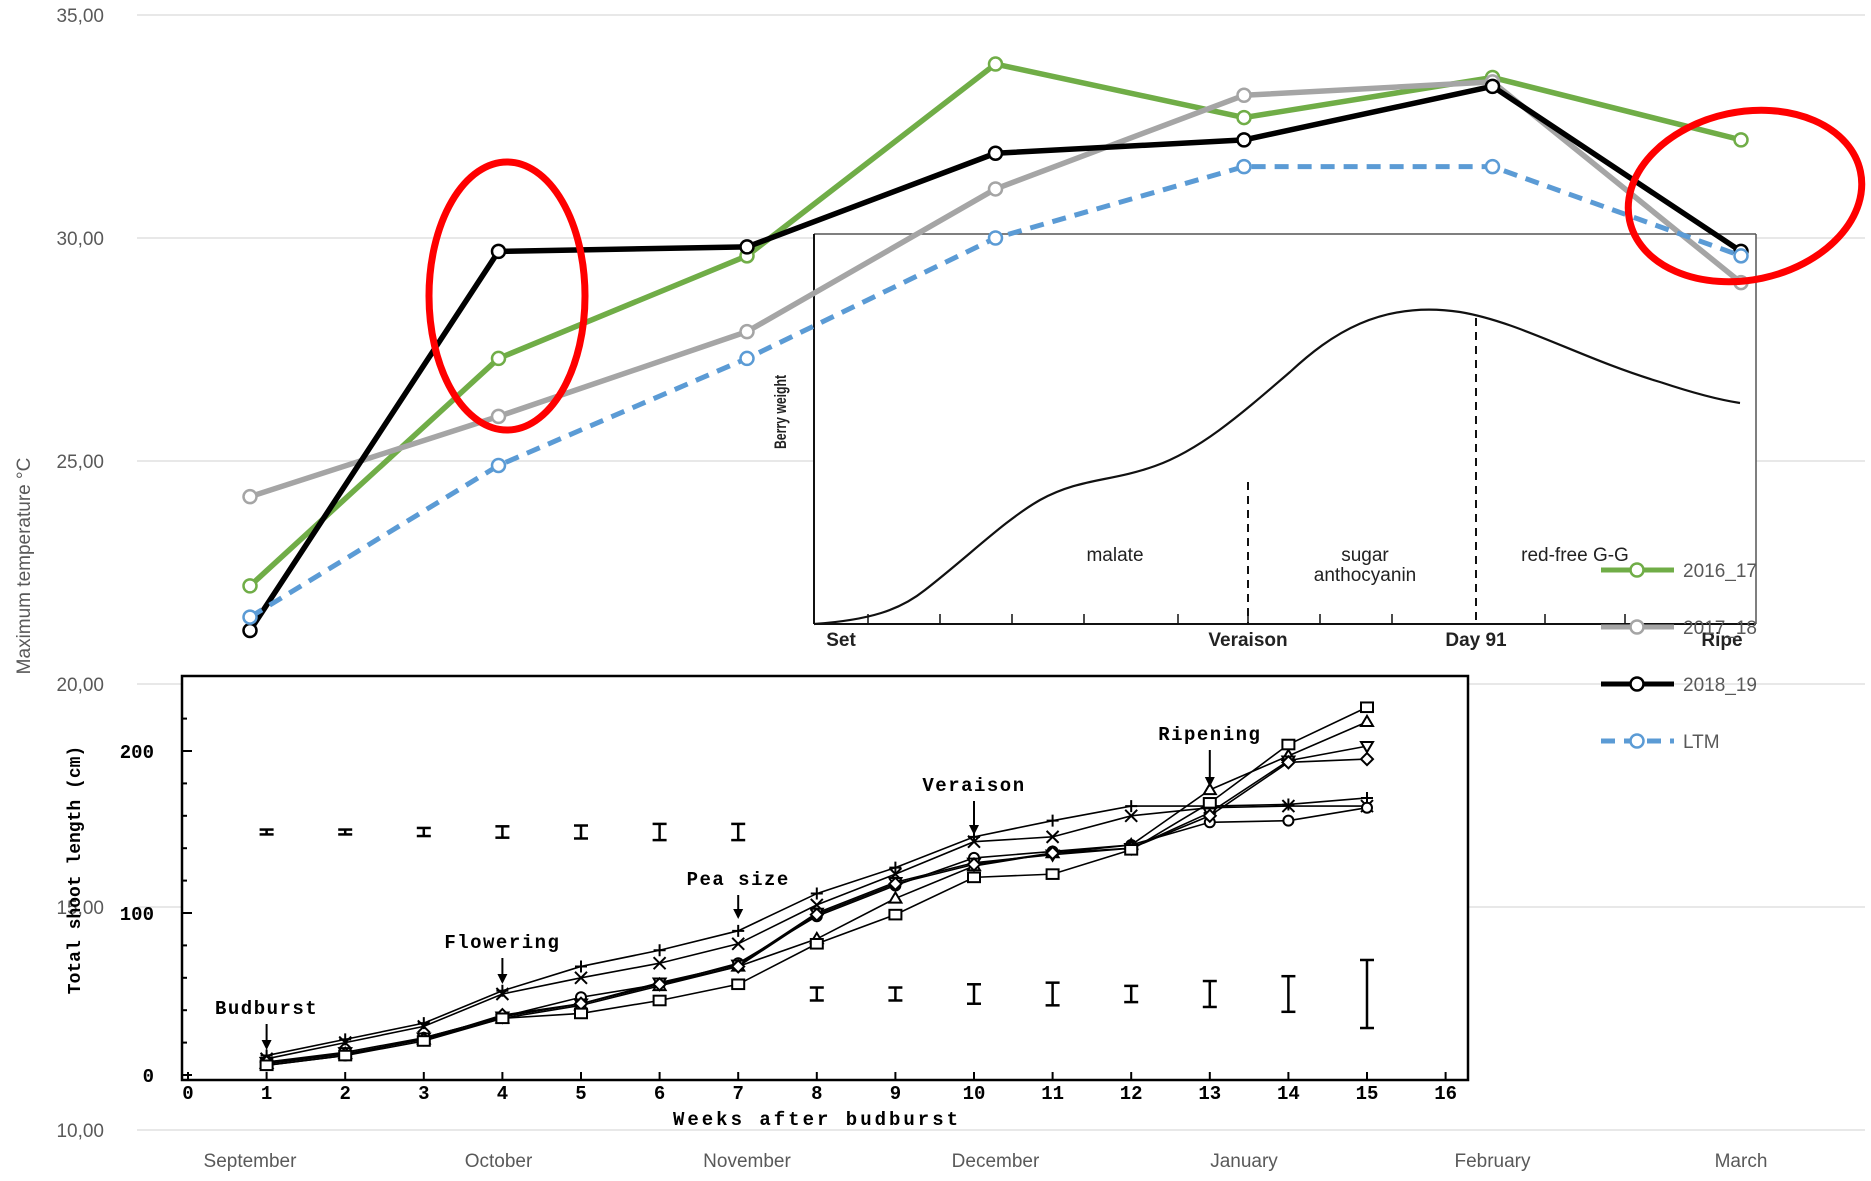  I want to click on main-y-tick-label: 25,00, so click(80, 462).